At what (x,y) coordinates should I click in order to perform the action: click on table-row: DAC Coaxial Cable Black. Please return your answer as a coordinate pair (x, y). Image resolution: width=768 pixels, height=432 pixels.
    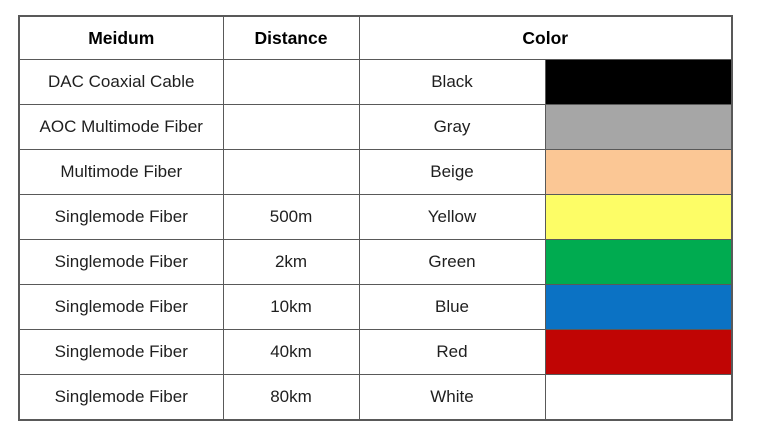
    Looking at the image, I should click on (375, 82).